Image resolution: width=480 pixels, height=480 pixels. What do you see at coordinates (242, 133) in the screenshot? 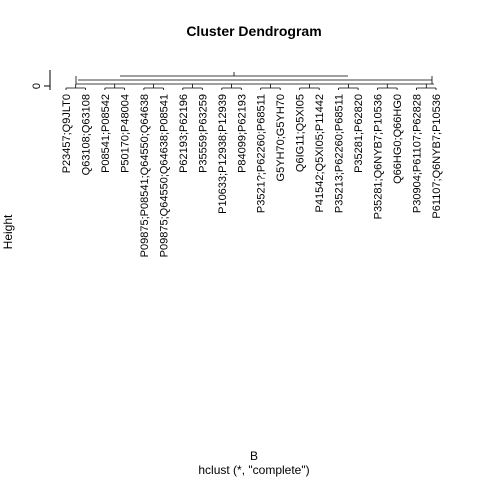
I see `leaf-label: P84099;P62193` at bounding box center [242, 133].